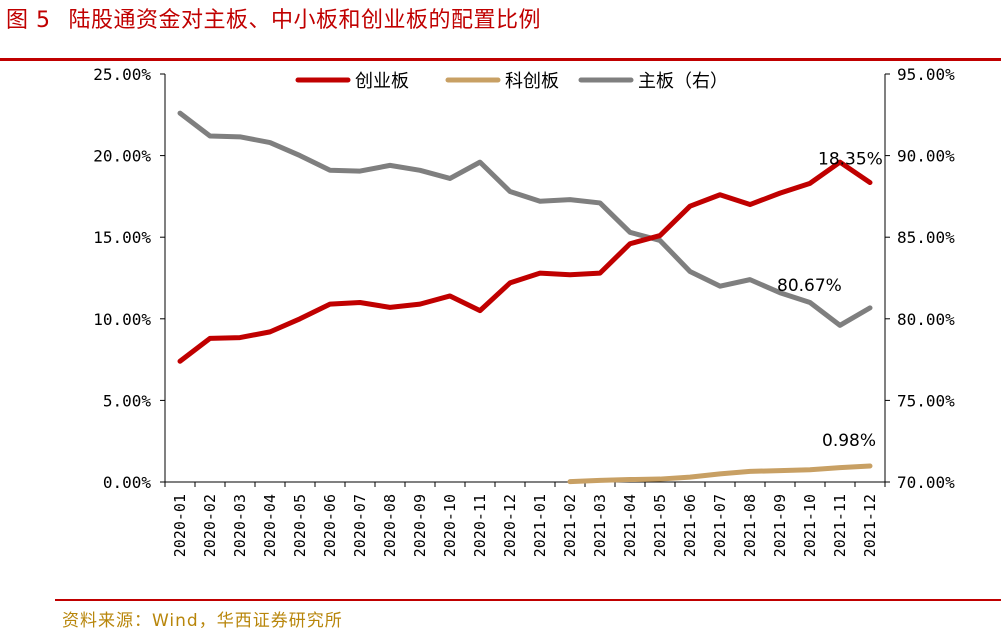 Image resolution: width=1001 pixels, height=636 pixels. Describe the element at coordinates (850, 160) in the screenshot. I see `data-label: 18.35%` at that location.